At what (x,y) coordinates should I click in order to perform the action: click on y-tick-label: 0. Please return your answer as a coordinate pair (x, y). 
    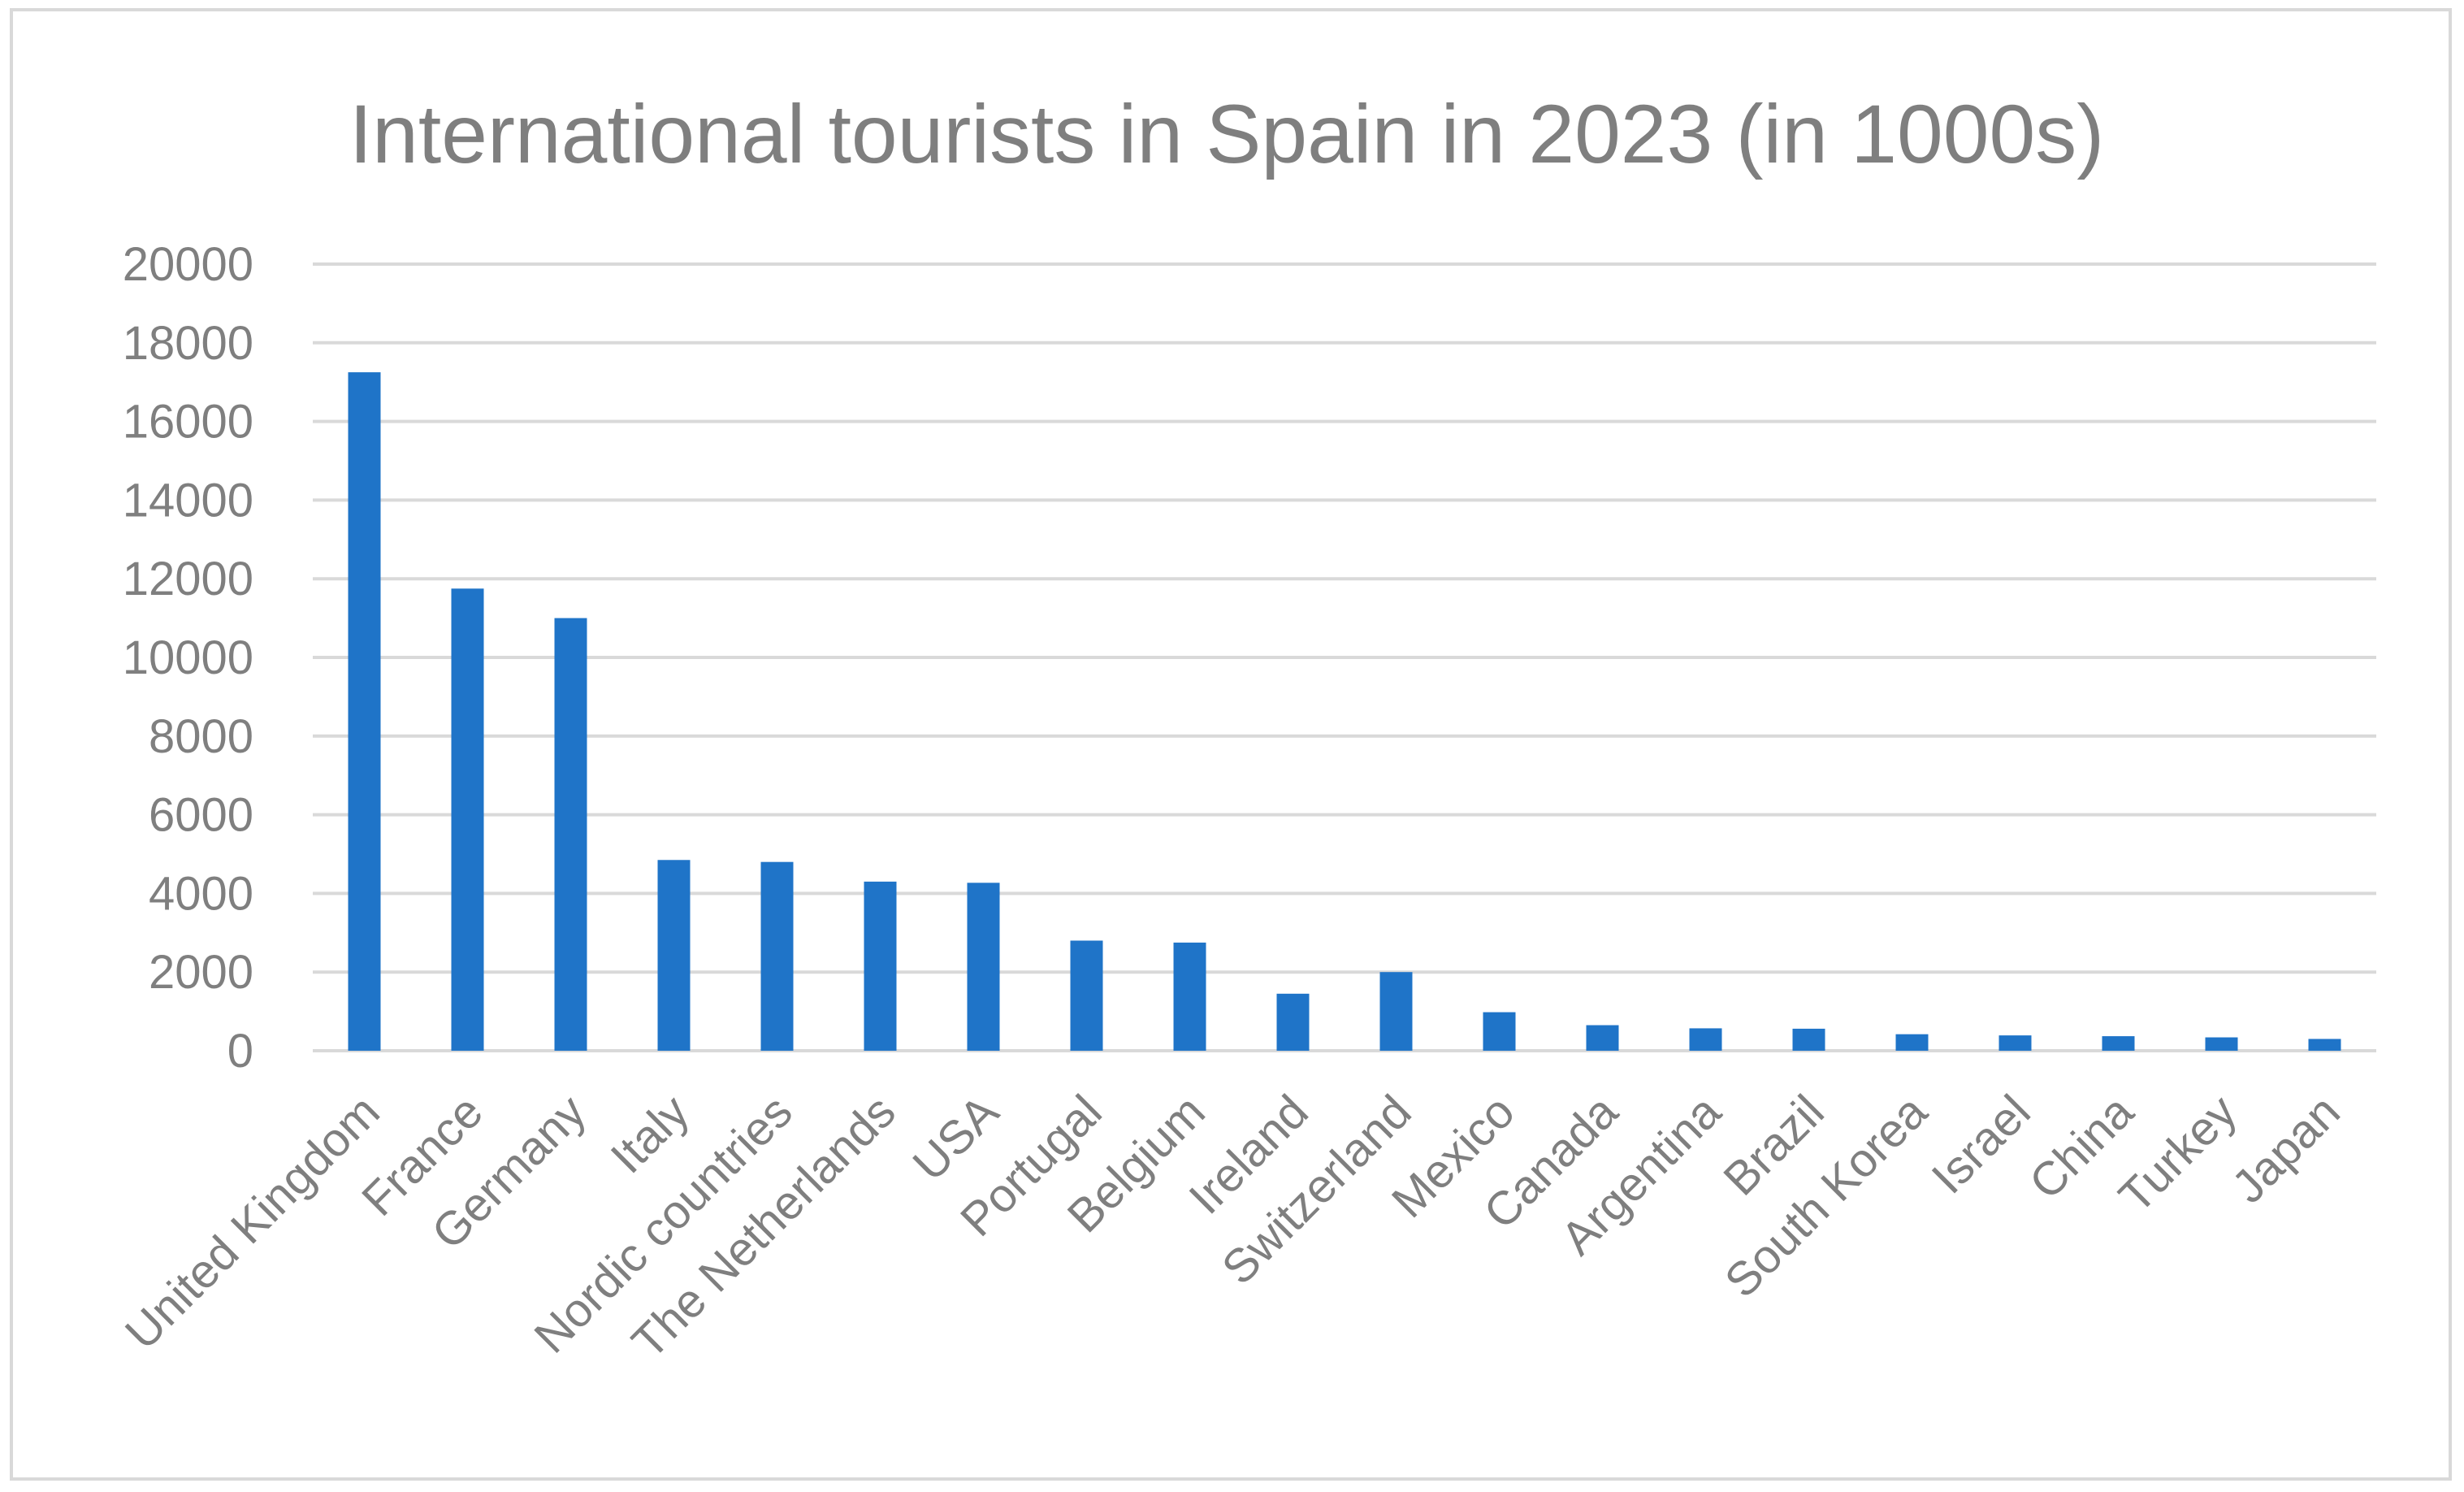
    Looking at the image, I should click on (240, 1051).